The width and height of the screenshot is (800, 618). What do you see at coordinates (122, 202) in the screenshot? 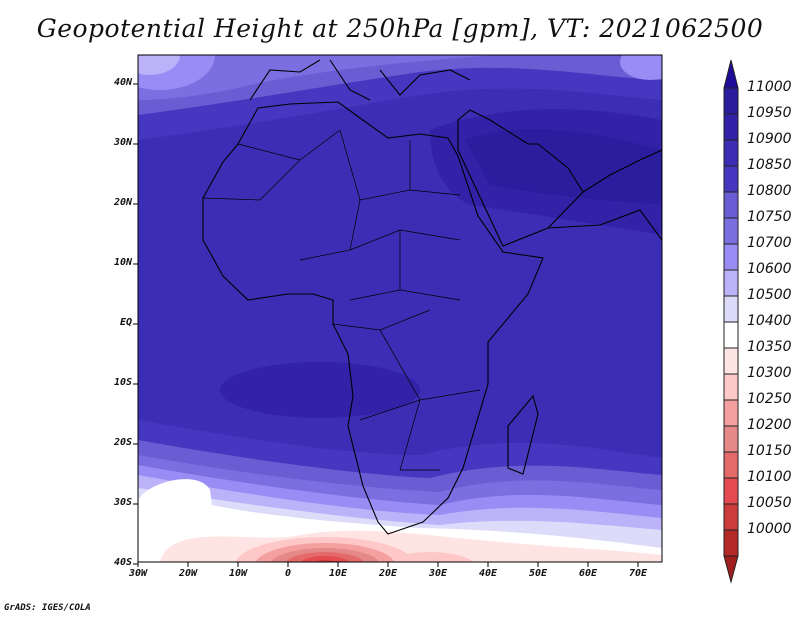
I see `lat-label: 20N` at bounding box center [122, 202].